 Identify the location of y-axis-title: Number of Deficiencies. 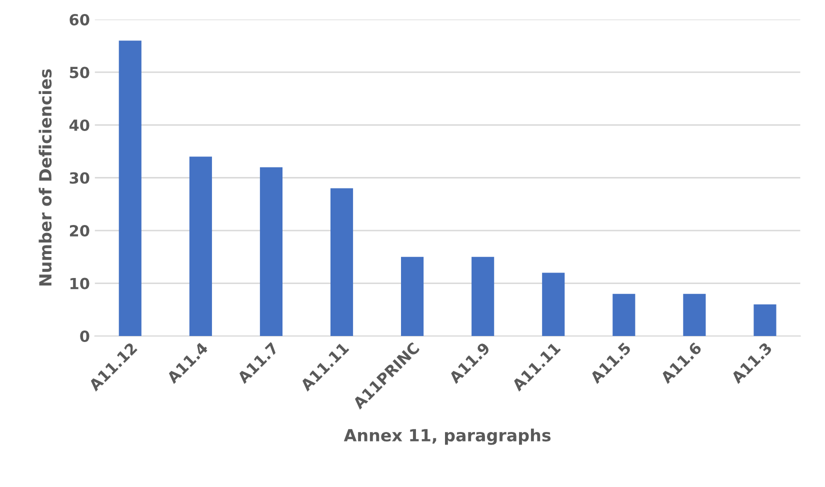
(45, 177).